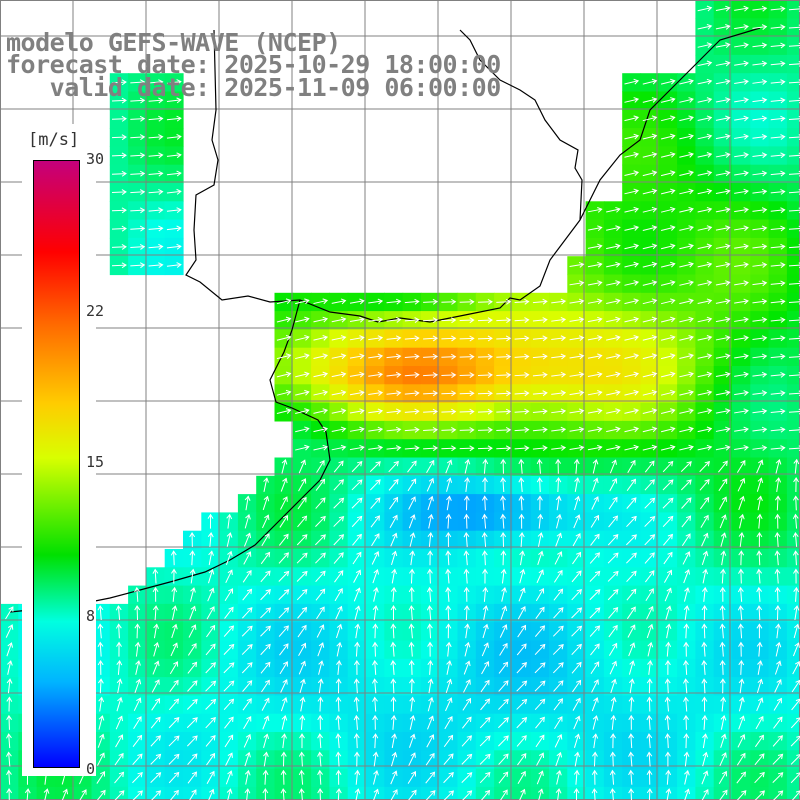  Describe the element at coordinates (254, 87) in the screenshot. I see `title-valid-date: valid date: 2025-11-09 06:00:00` at that location.